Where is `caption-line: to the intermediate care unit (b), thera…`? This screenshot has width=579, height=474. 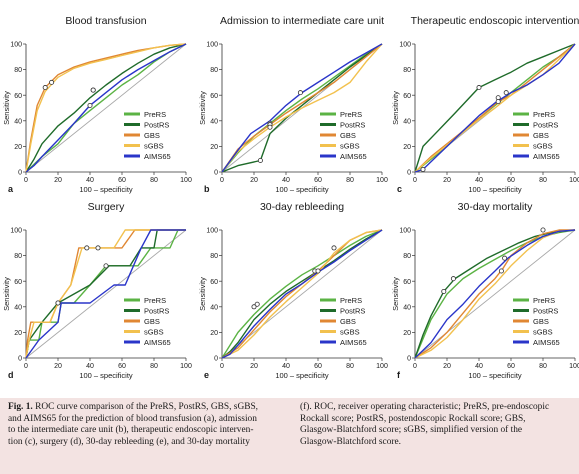 caption-line: to the intermediate care unit (b), thera… is located at coordinates (131, 430).